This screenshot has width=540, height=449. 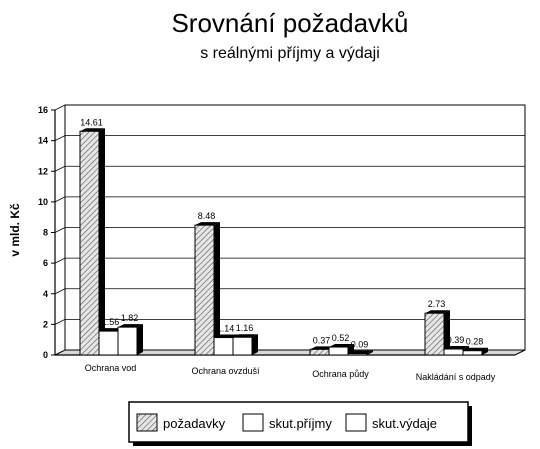 I want to click on y-tick-label: 16, so click(x=43, y=110).